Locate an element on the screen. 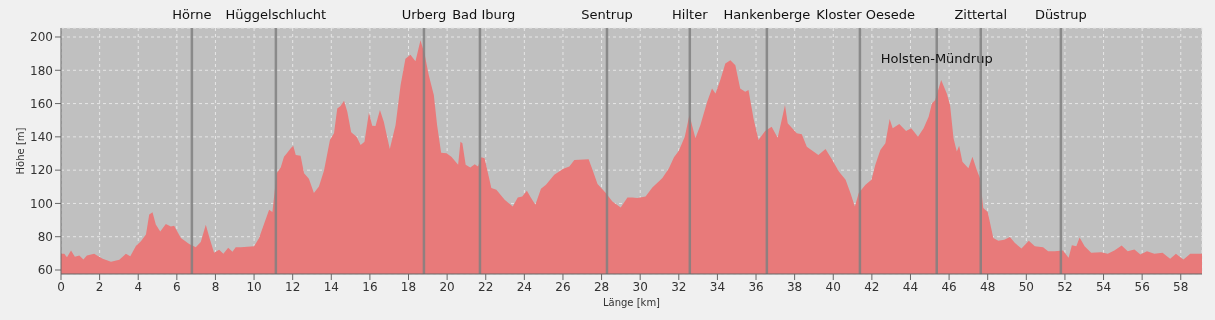 Image resolution: width=1215 pixels, height=320 pixels. y-axis-title: Höhe [m] is located at coordinates (20, 151).